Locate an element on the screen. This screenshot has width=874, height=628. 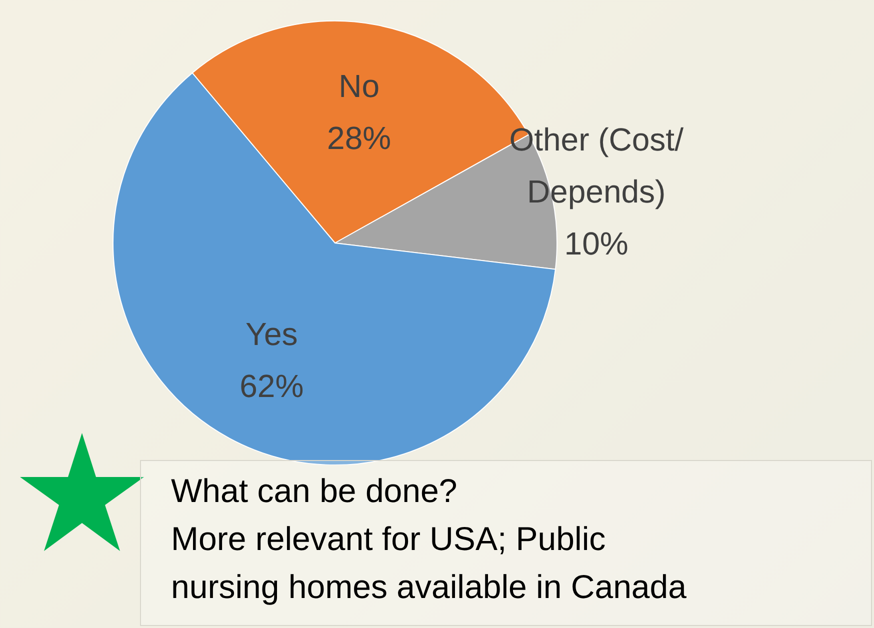
slice-label: No is located at coordinates (359, 86).